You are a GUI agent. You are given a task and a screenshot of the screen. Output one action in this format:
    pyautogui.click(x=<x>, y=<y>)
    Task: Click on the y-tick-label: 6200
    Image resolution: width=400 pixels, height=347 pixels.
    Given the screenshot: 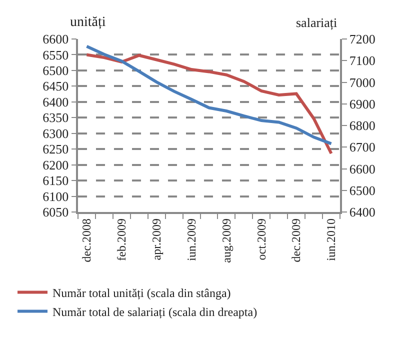 What is the action you would take?
    pyautogui.click(x=55, y=164)
    